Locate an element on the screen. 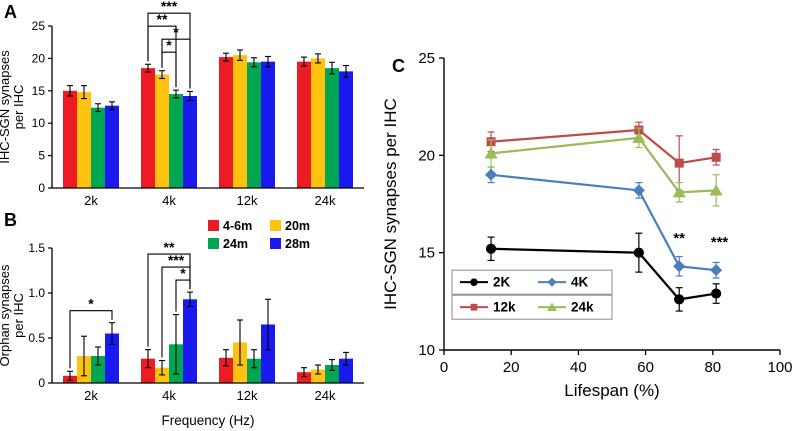 The width and height of the screenshot is (800, 431). x-tick-label: 80 is located at coordinates (712, 367).